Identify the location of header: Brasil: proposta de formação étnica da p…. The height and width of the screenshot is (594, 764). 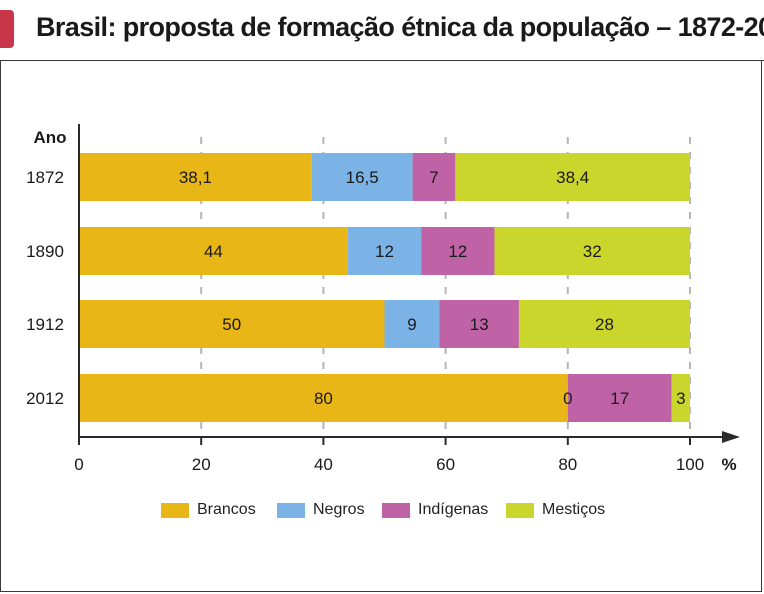
(382, 30).